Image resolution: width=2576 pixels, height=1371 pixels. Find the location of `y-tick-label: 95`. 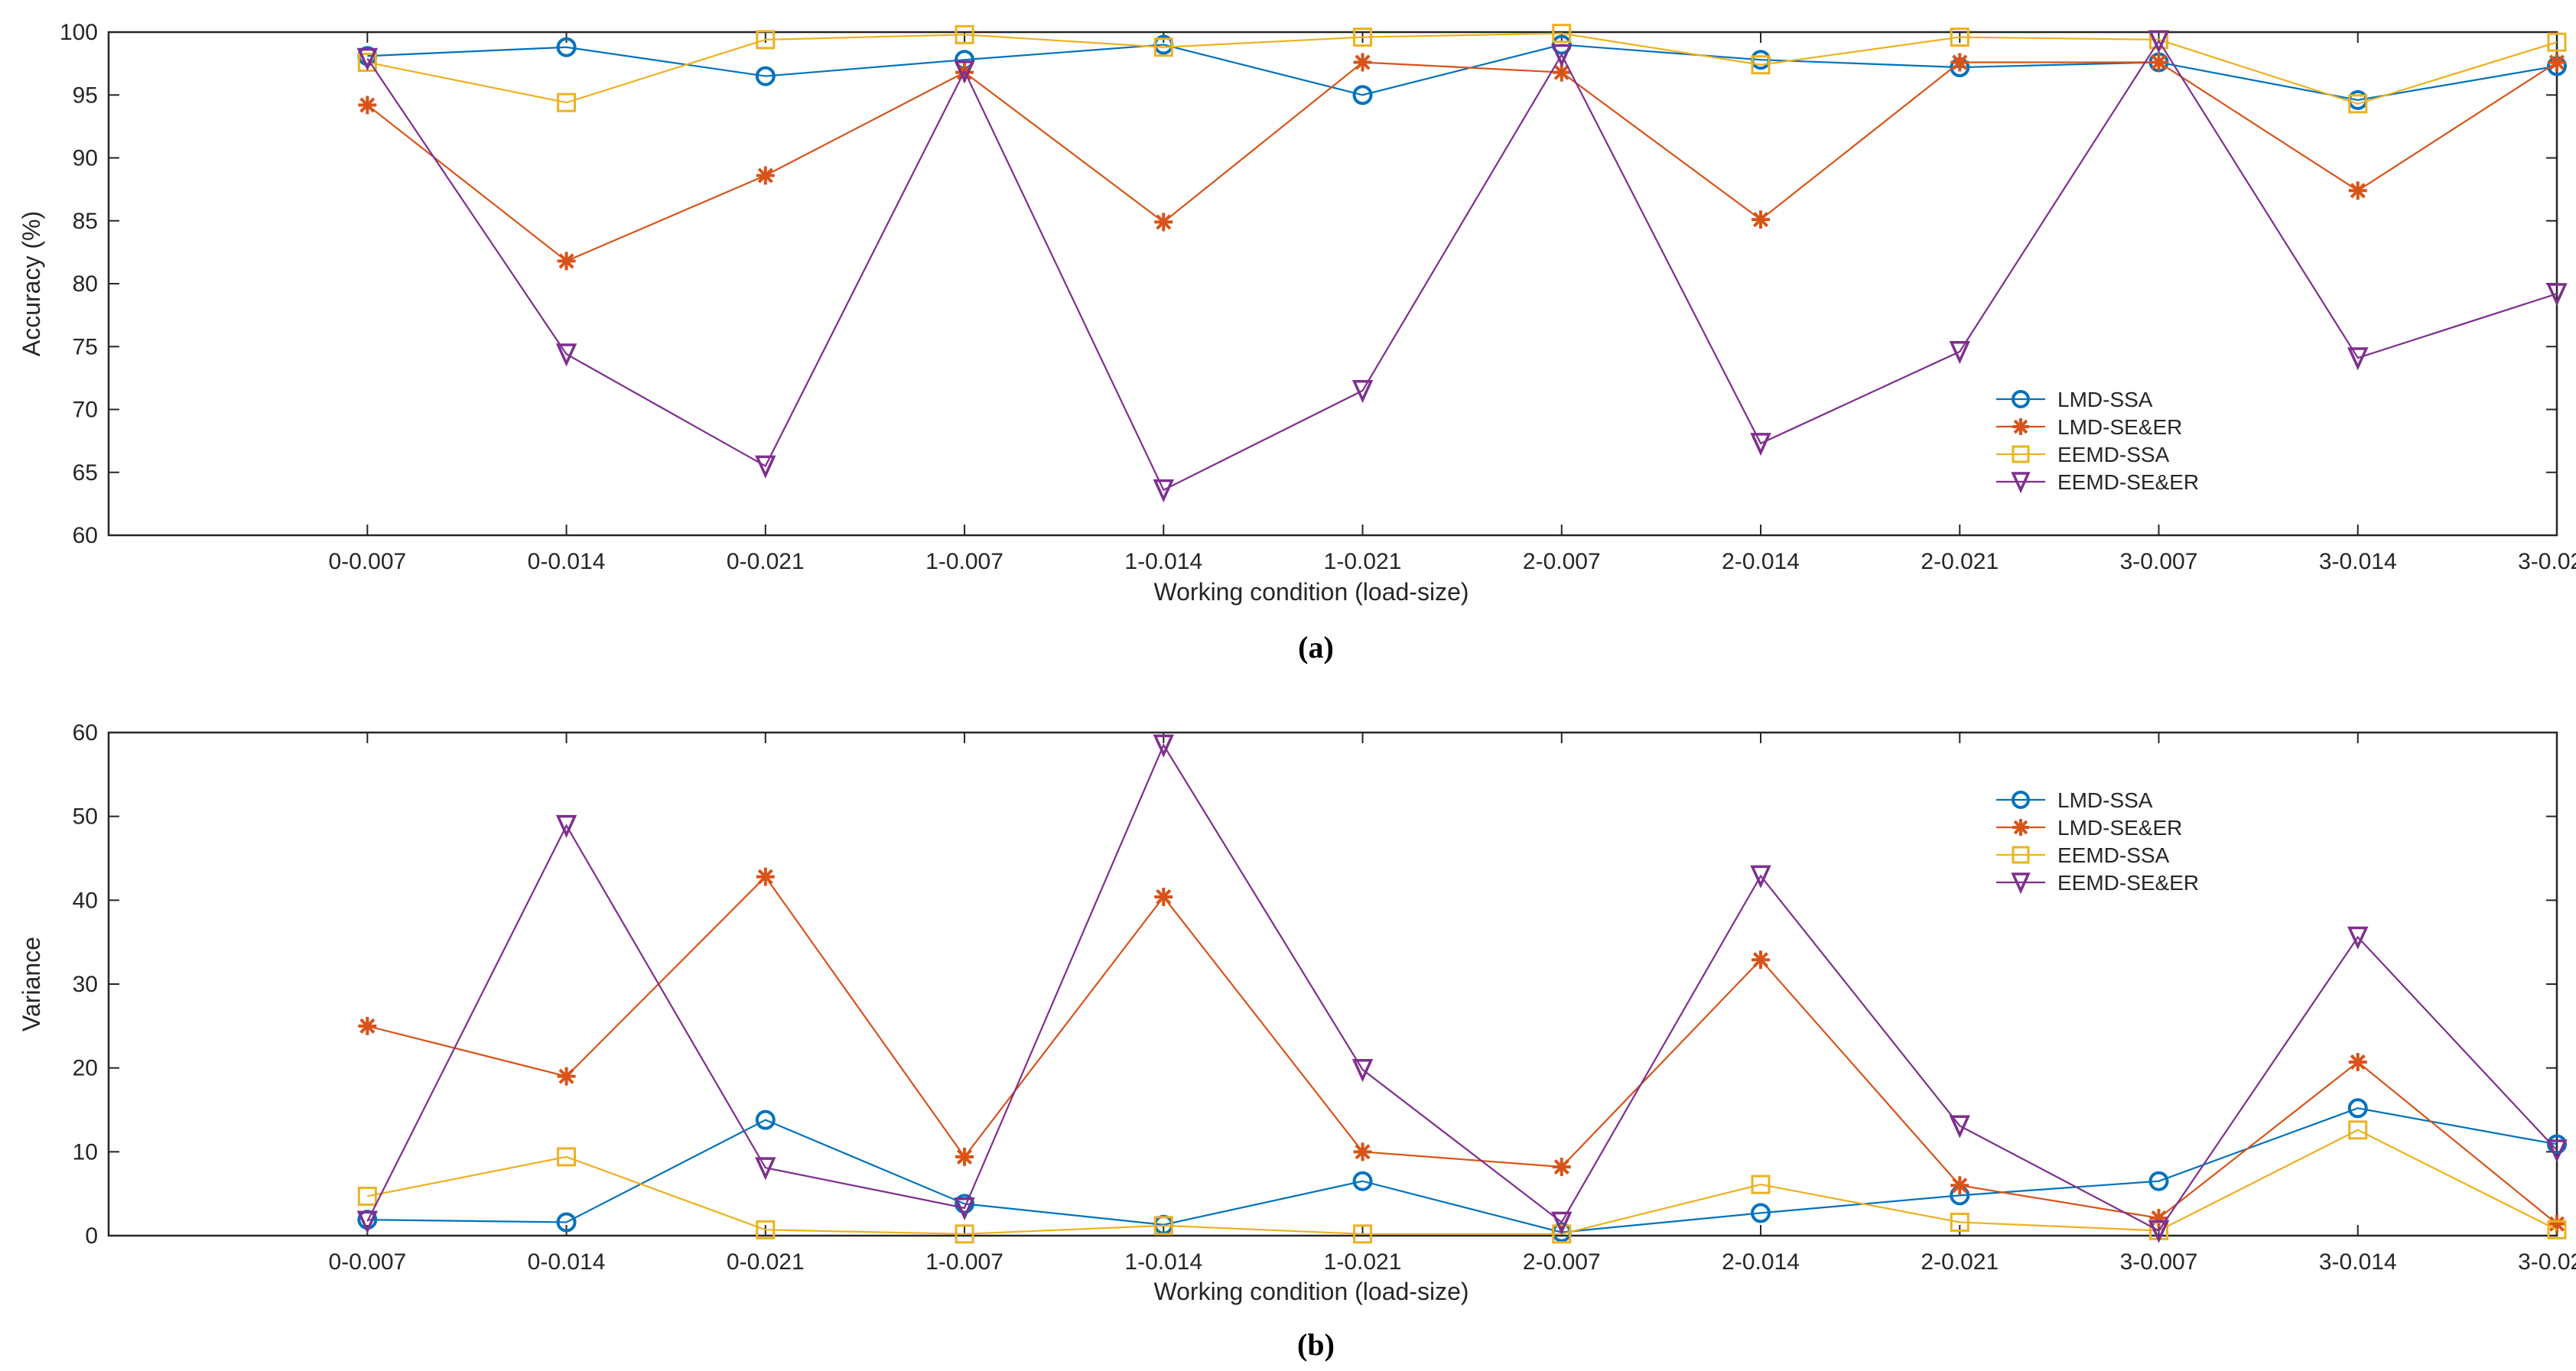

y-tick-label: 95 is located at coordinates (85, 95).